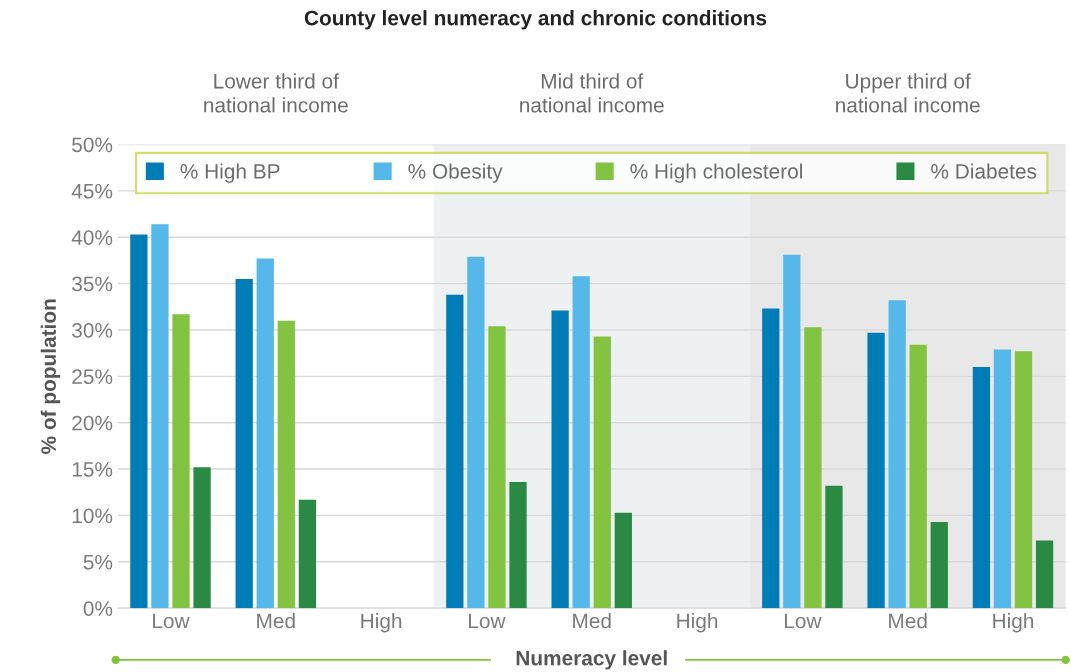 The image size is (1071, 672). I want to click on legend-label: % Obesity, so click(455, 173).